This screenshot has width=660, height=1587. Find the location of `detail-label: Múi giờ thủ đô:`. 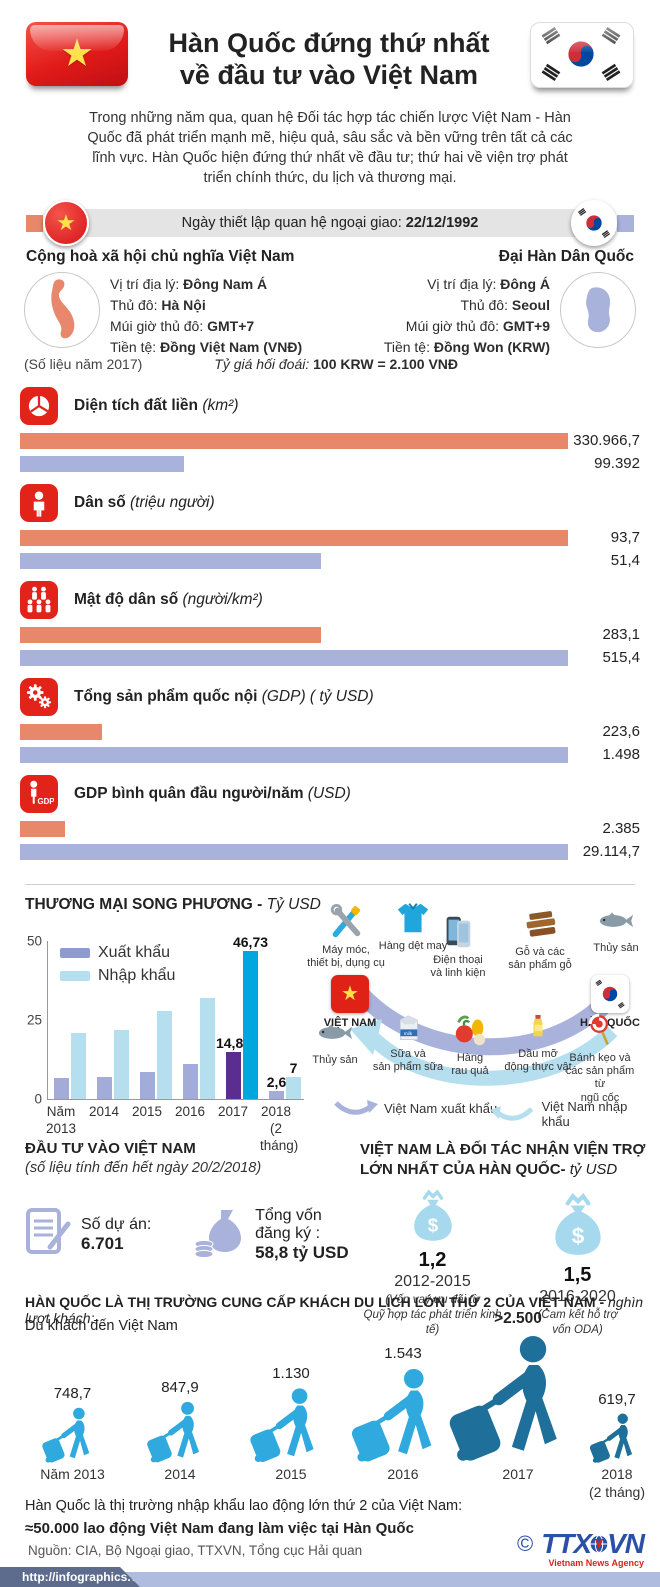

detail-label: Múi giờ thủ đô: is located at coordinates (159, 326).